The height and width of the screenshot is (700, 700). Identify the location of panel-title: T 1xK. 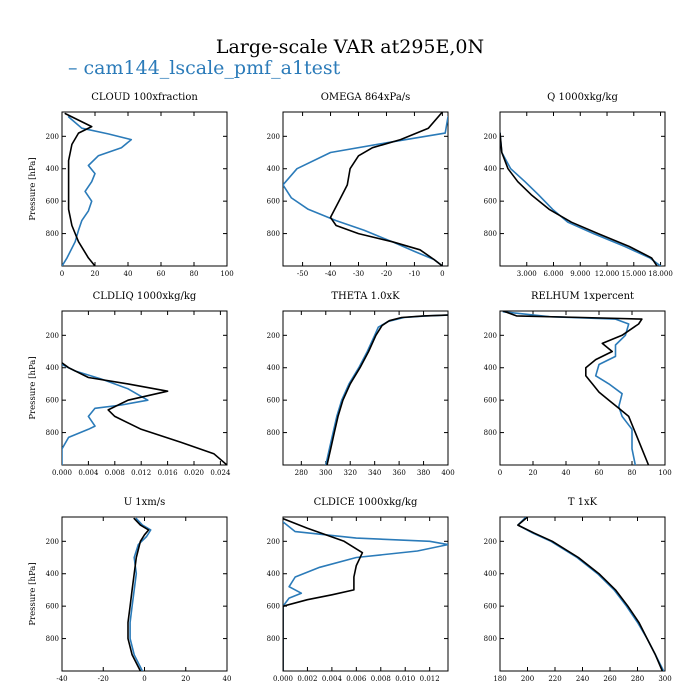
(583, 502).